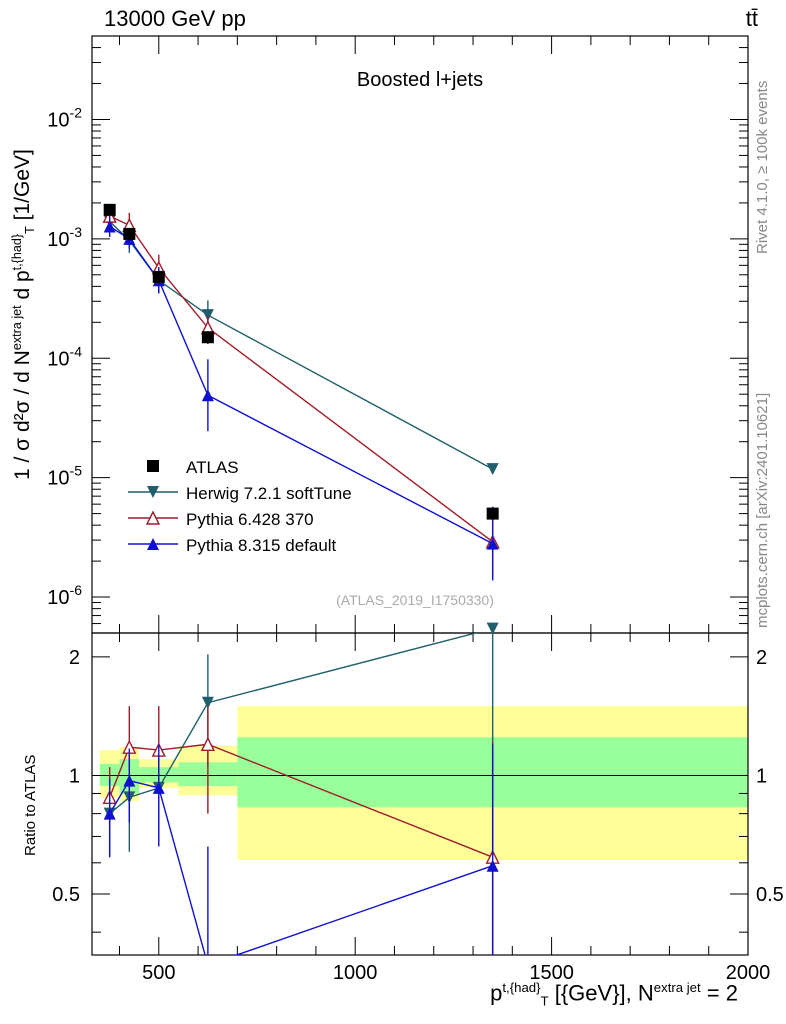 This screenshot has width=786, height=1024. Describe the element at coordinates (301, 345) in the screenshot. I see `series-line-main` at that location.